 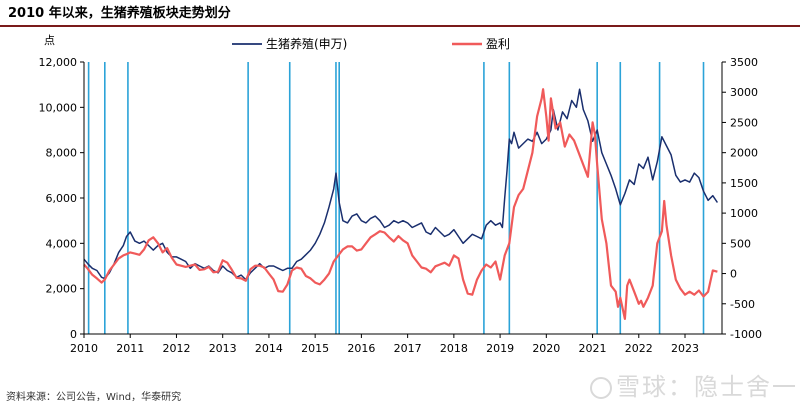 I want to click on y-left-tick-label: 4,000, so click(x=62, y=243).